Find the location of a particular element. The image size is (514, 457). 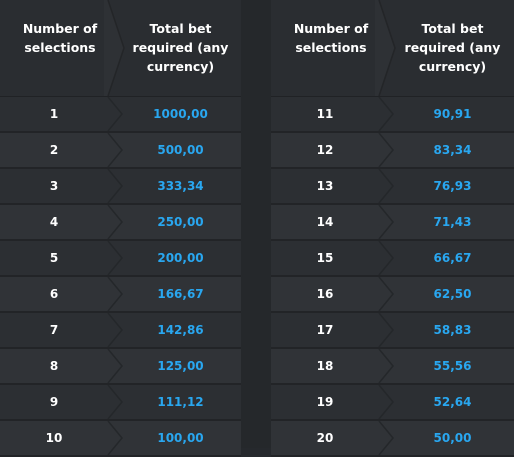

selections-count: 15 is located at coordinates (325, 258).